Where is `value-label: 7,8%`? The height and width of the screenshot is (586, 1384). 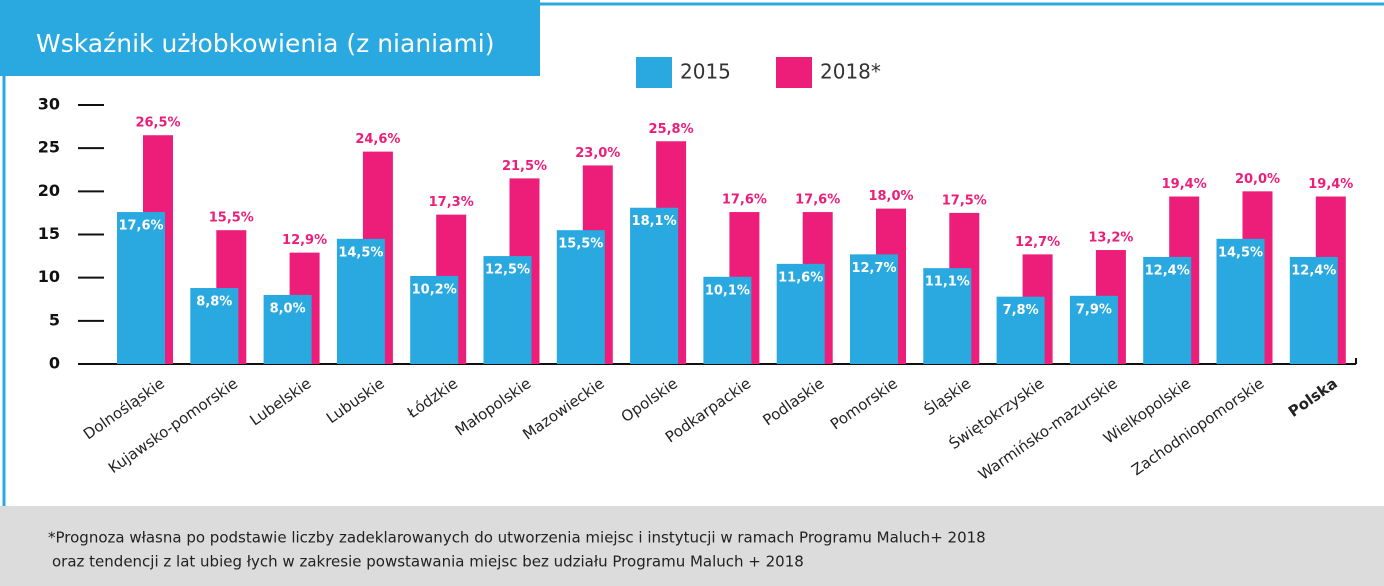
value-label: 7,8% is located at coordinates (1021, 310).